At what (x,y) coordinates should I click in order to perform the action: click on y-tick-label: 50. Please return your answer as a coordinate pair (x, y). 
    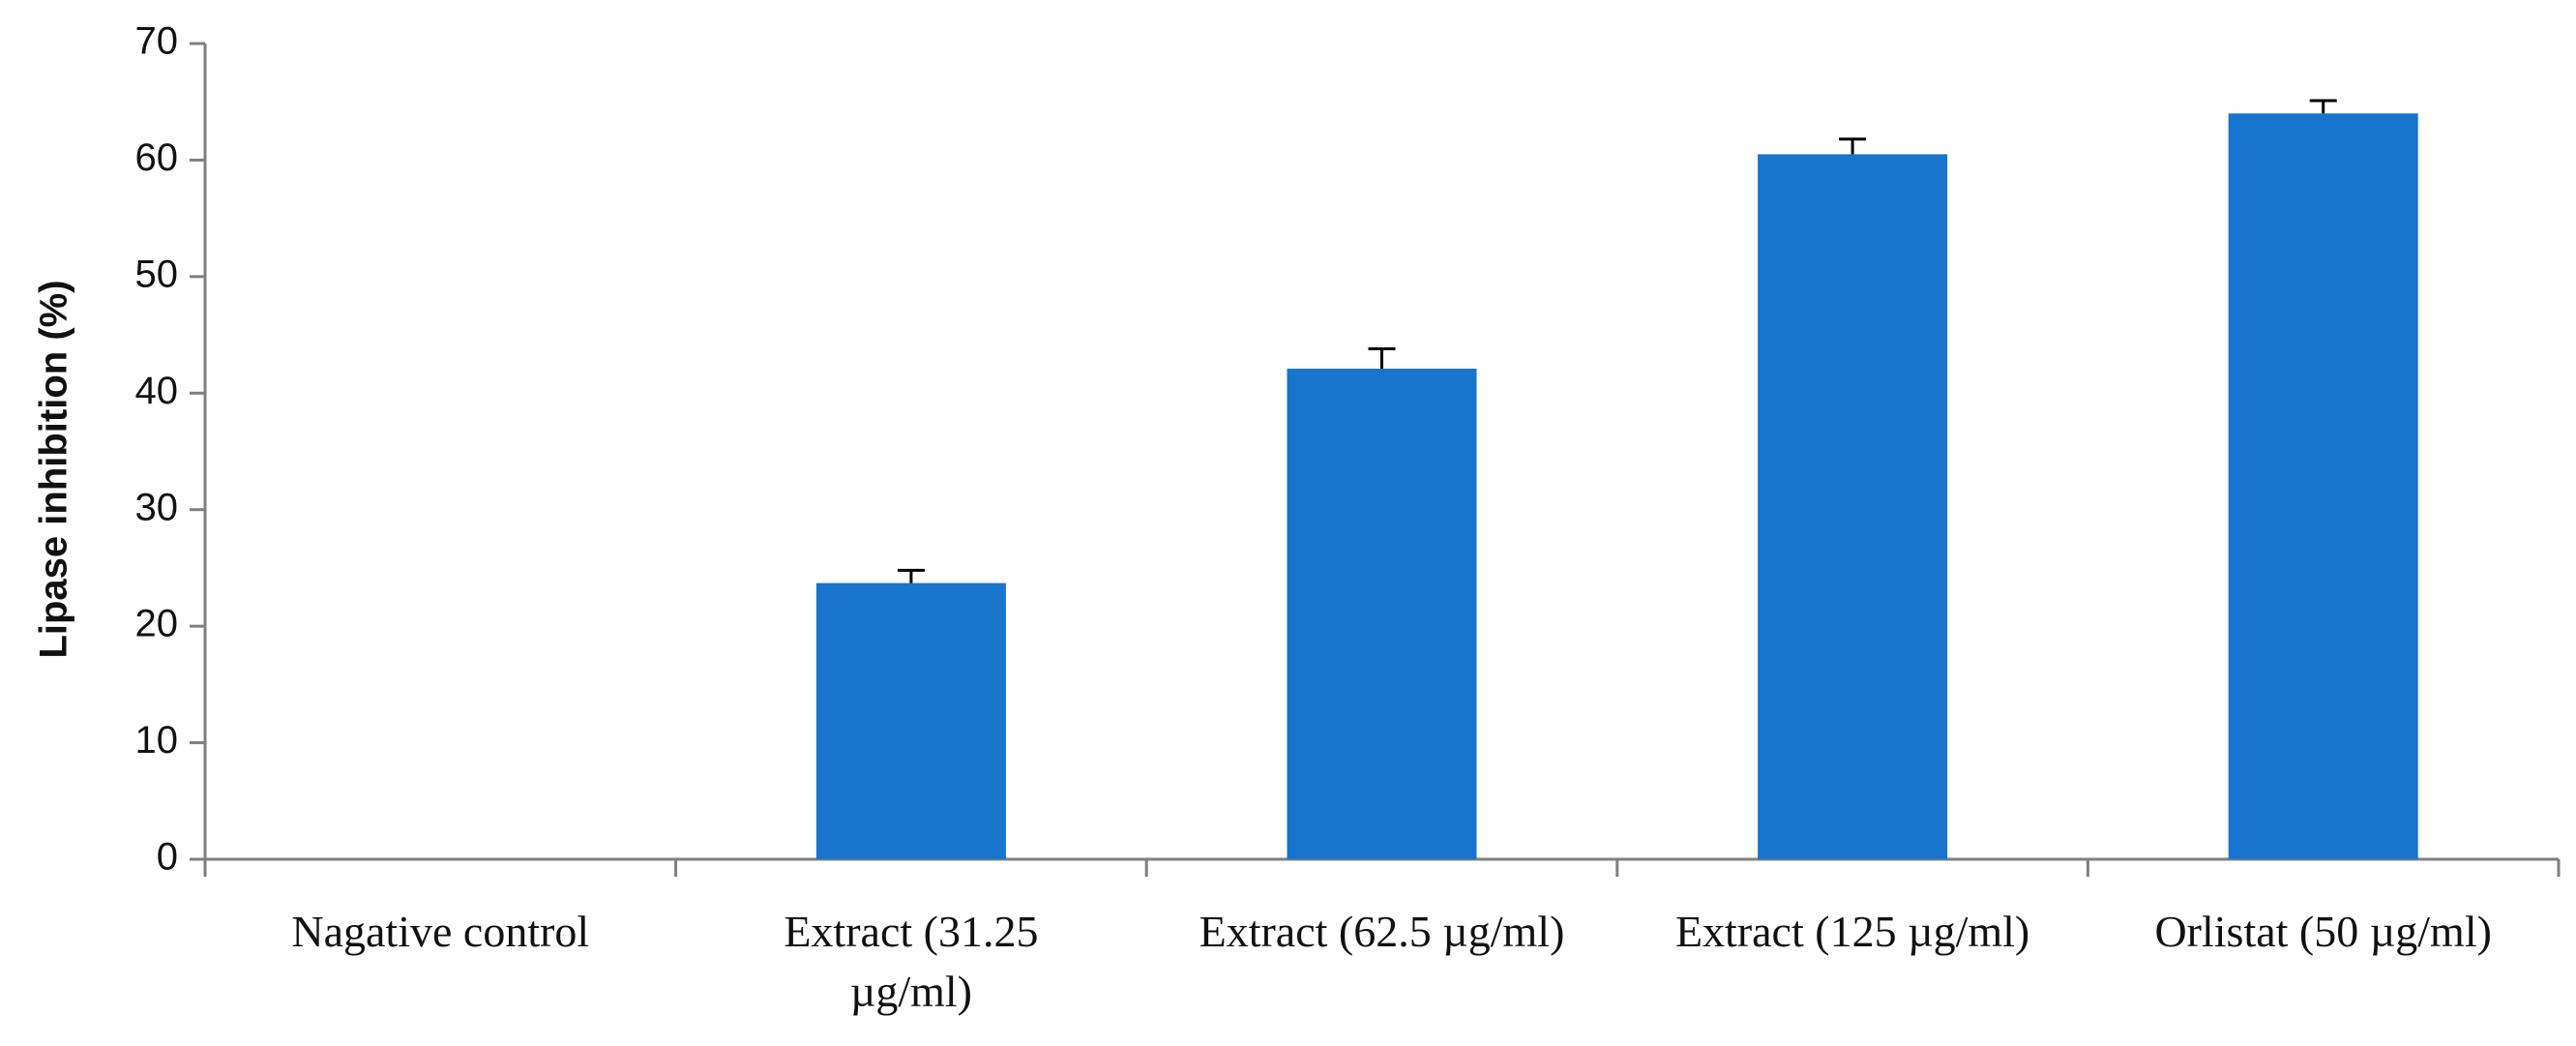
    Looking at the image, I should click on (157, 274).